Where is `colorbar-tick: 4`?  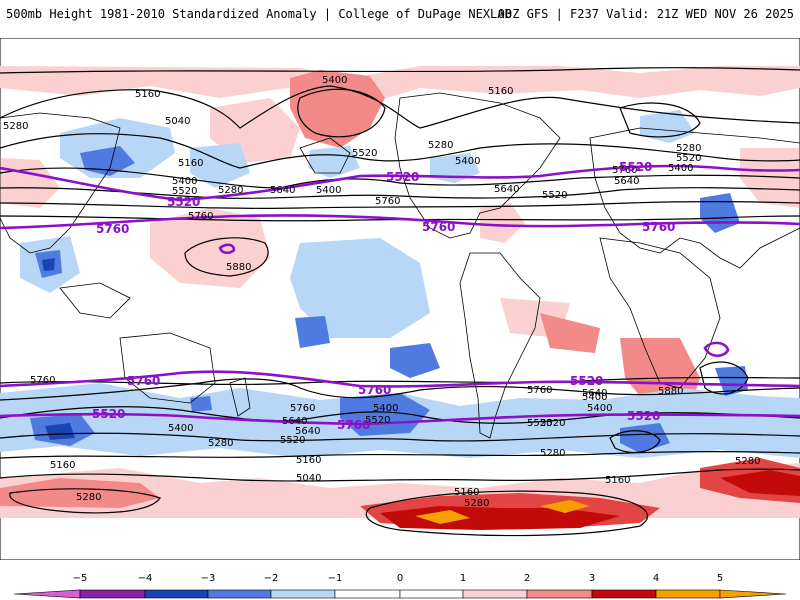
colorbar-tick: 4 is located at coordinates (656, 578).